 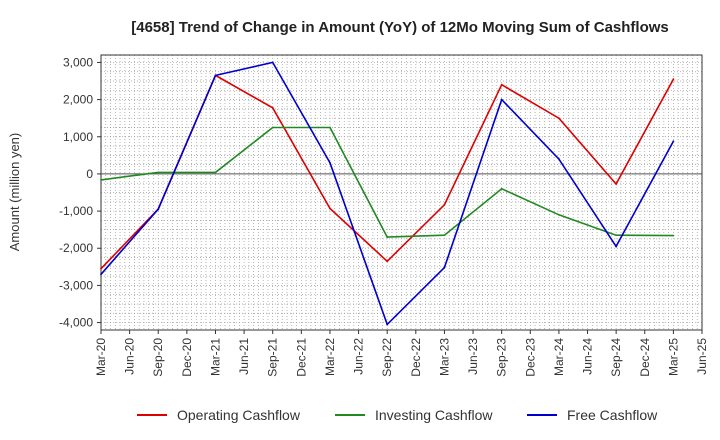 I want to click on y-axis-label: Amount (million yen), so click(x=14, y=192).